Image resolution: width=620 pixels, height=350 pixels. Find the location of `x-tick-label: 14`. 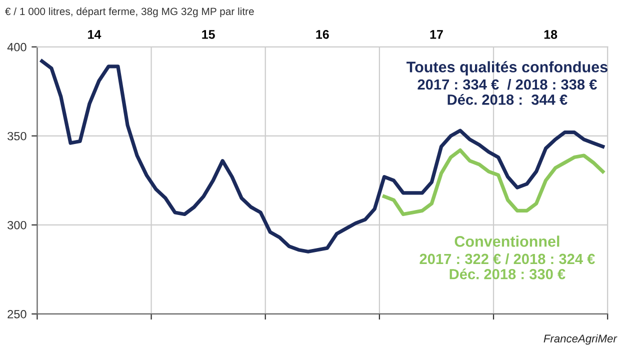

x-tick-label: 14 is located at coordinates (95, 34).